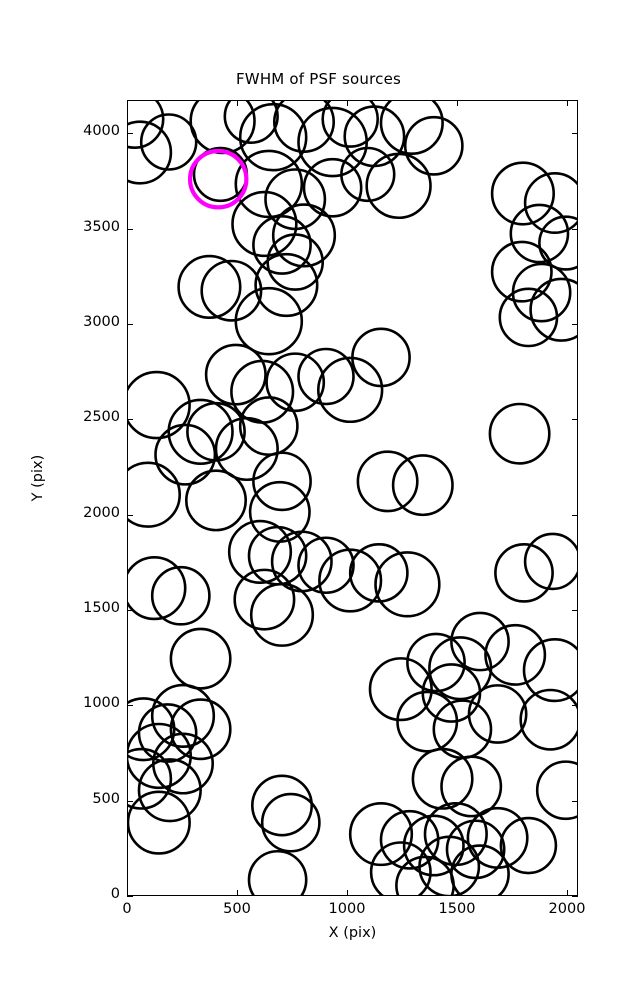 The image size is (637, 1000). Describe the element at coordinates (38, 478) in the screenshot. I see `y-axis-label: Y (pix)` at that location.